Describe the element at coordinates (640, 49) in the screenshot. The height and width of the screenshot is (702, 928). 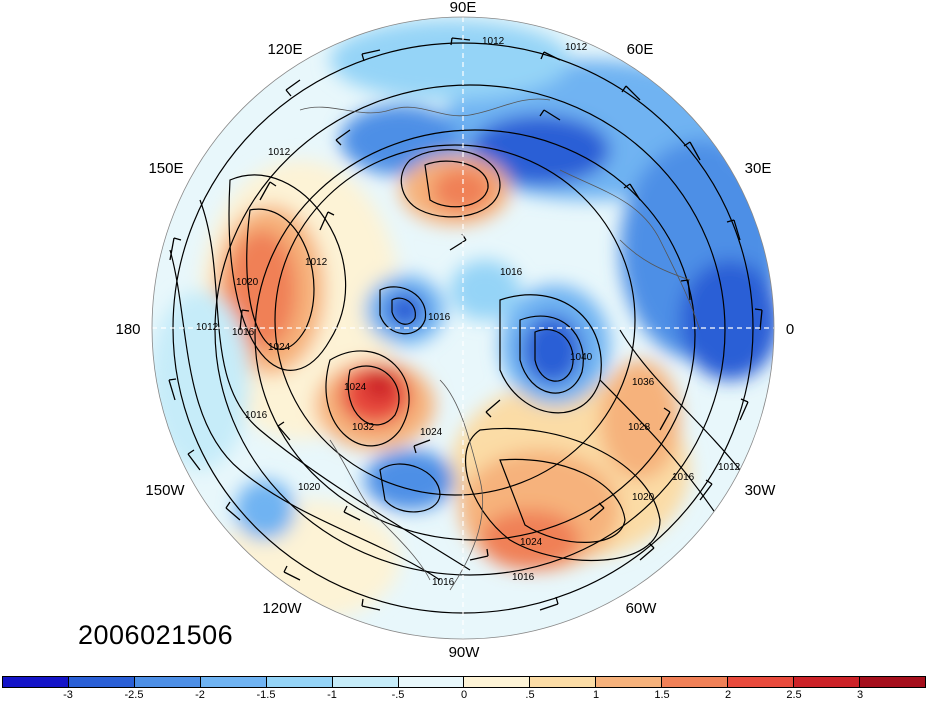
I see `lon-label-60e: 60E` at that location.